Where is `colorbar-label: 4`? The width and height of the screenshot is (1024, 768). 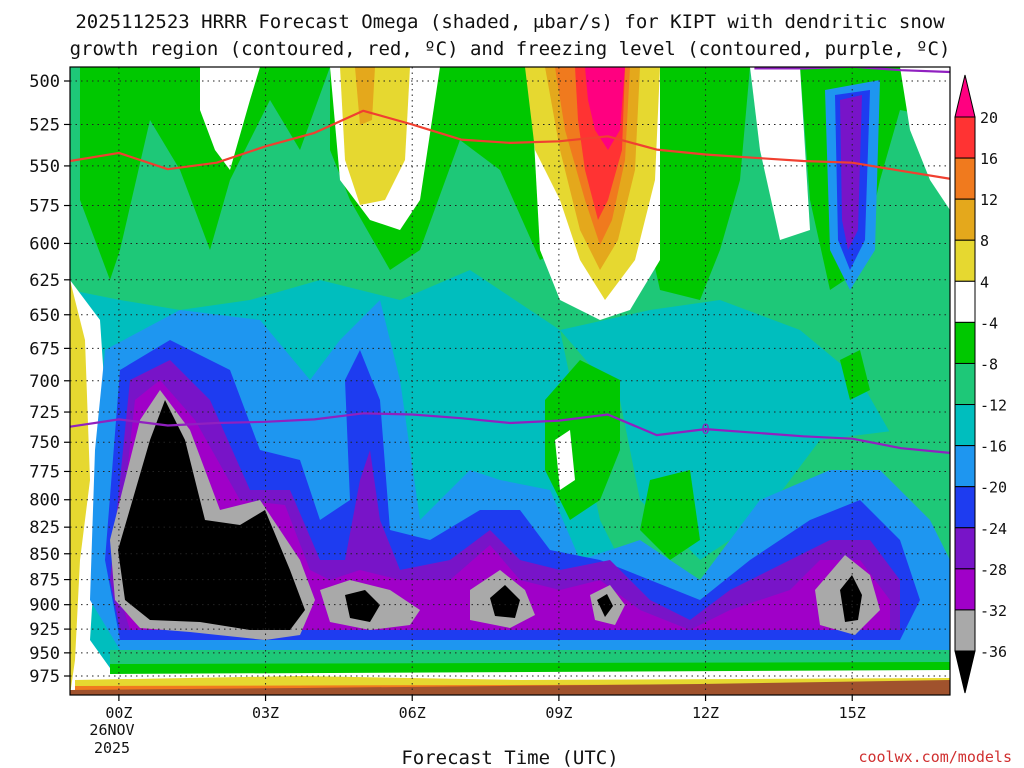
colorbar-label: 4 is located at coordinates (984, 282).